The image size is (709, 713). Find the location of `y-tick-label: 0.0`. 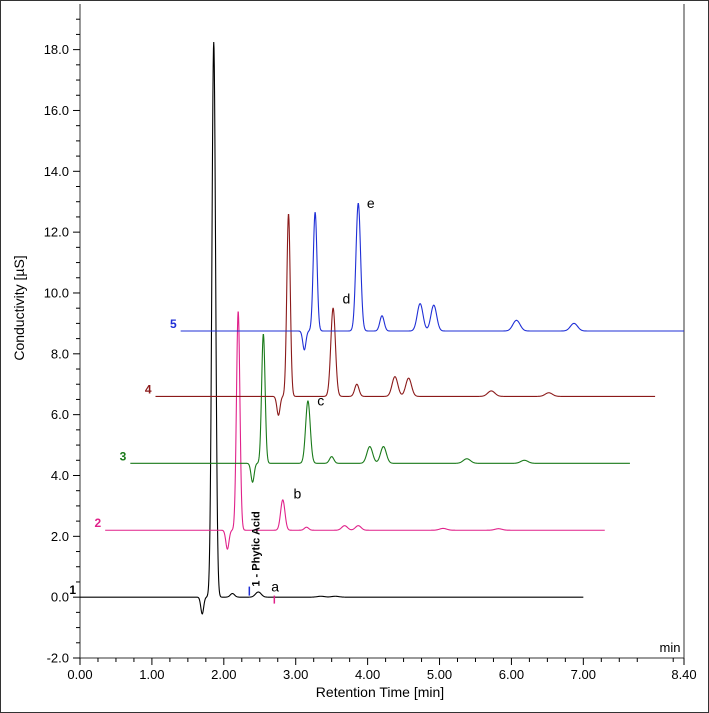

y-tick-label: 0.0 is located at coordinates (60, 597).